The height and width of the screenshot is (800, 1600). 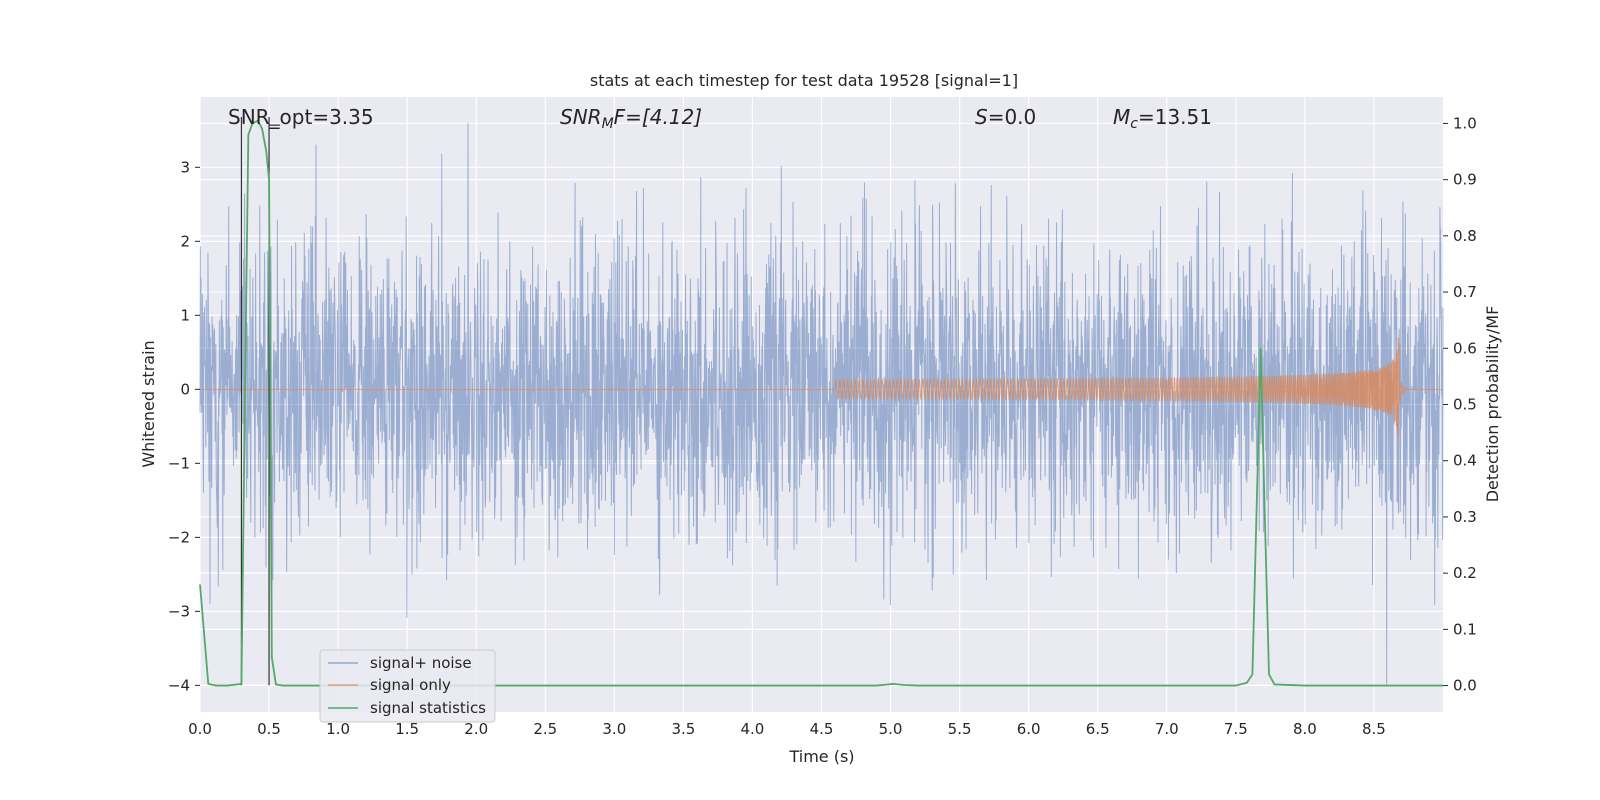 What do you see at coordinates (1012, 117) in the screenshot?
I see `annotation-s-rest: =0.0` at bounding box center [1012, 117].